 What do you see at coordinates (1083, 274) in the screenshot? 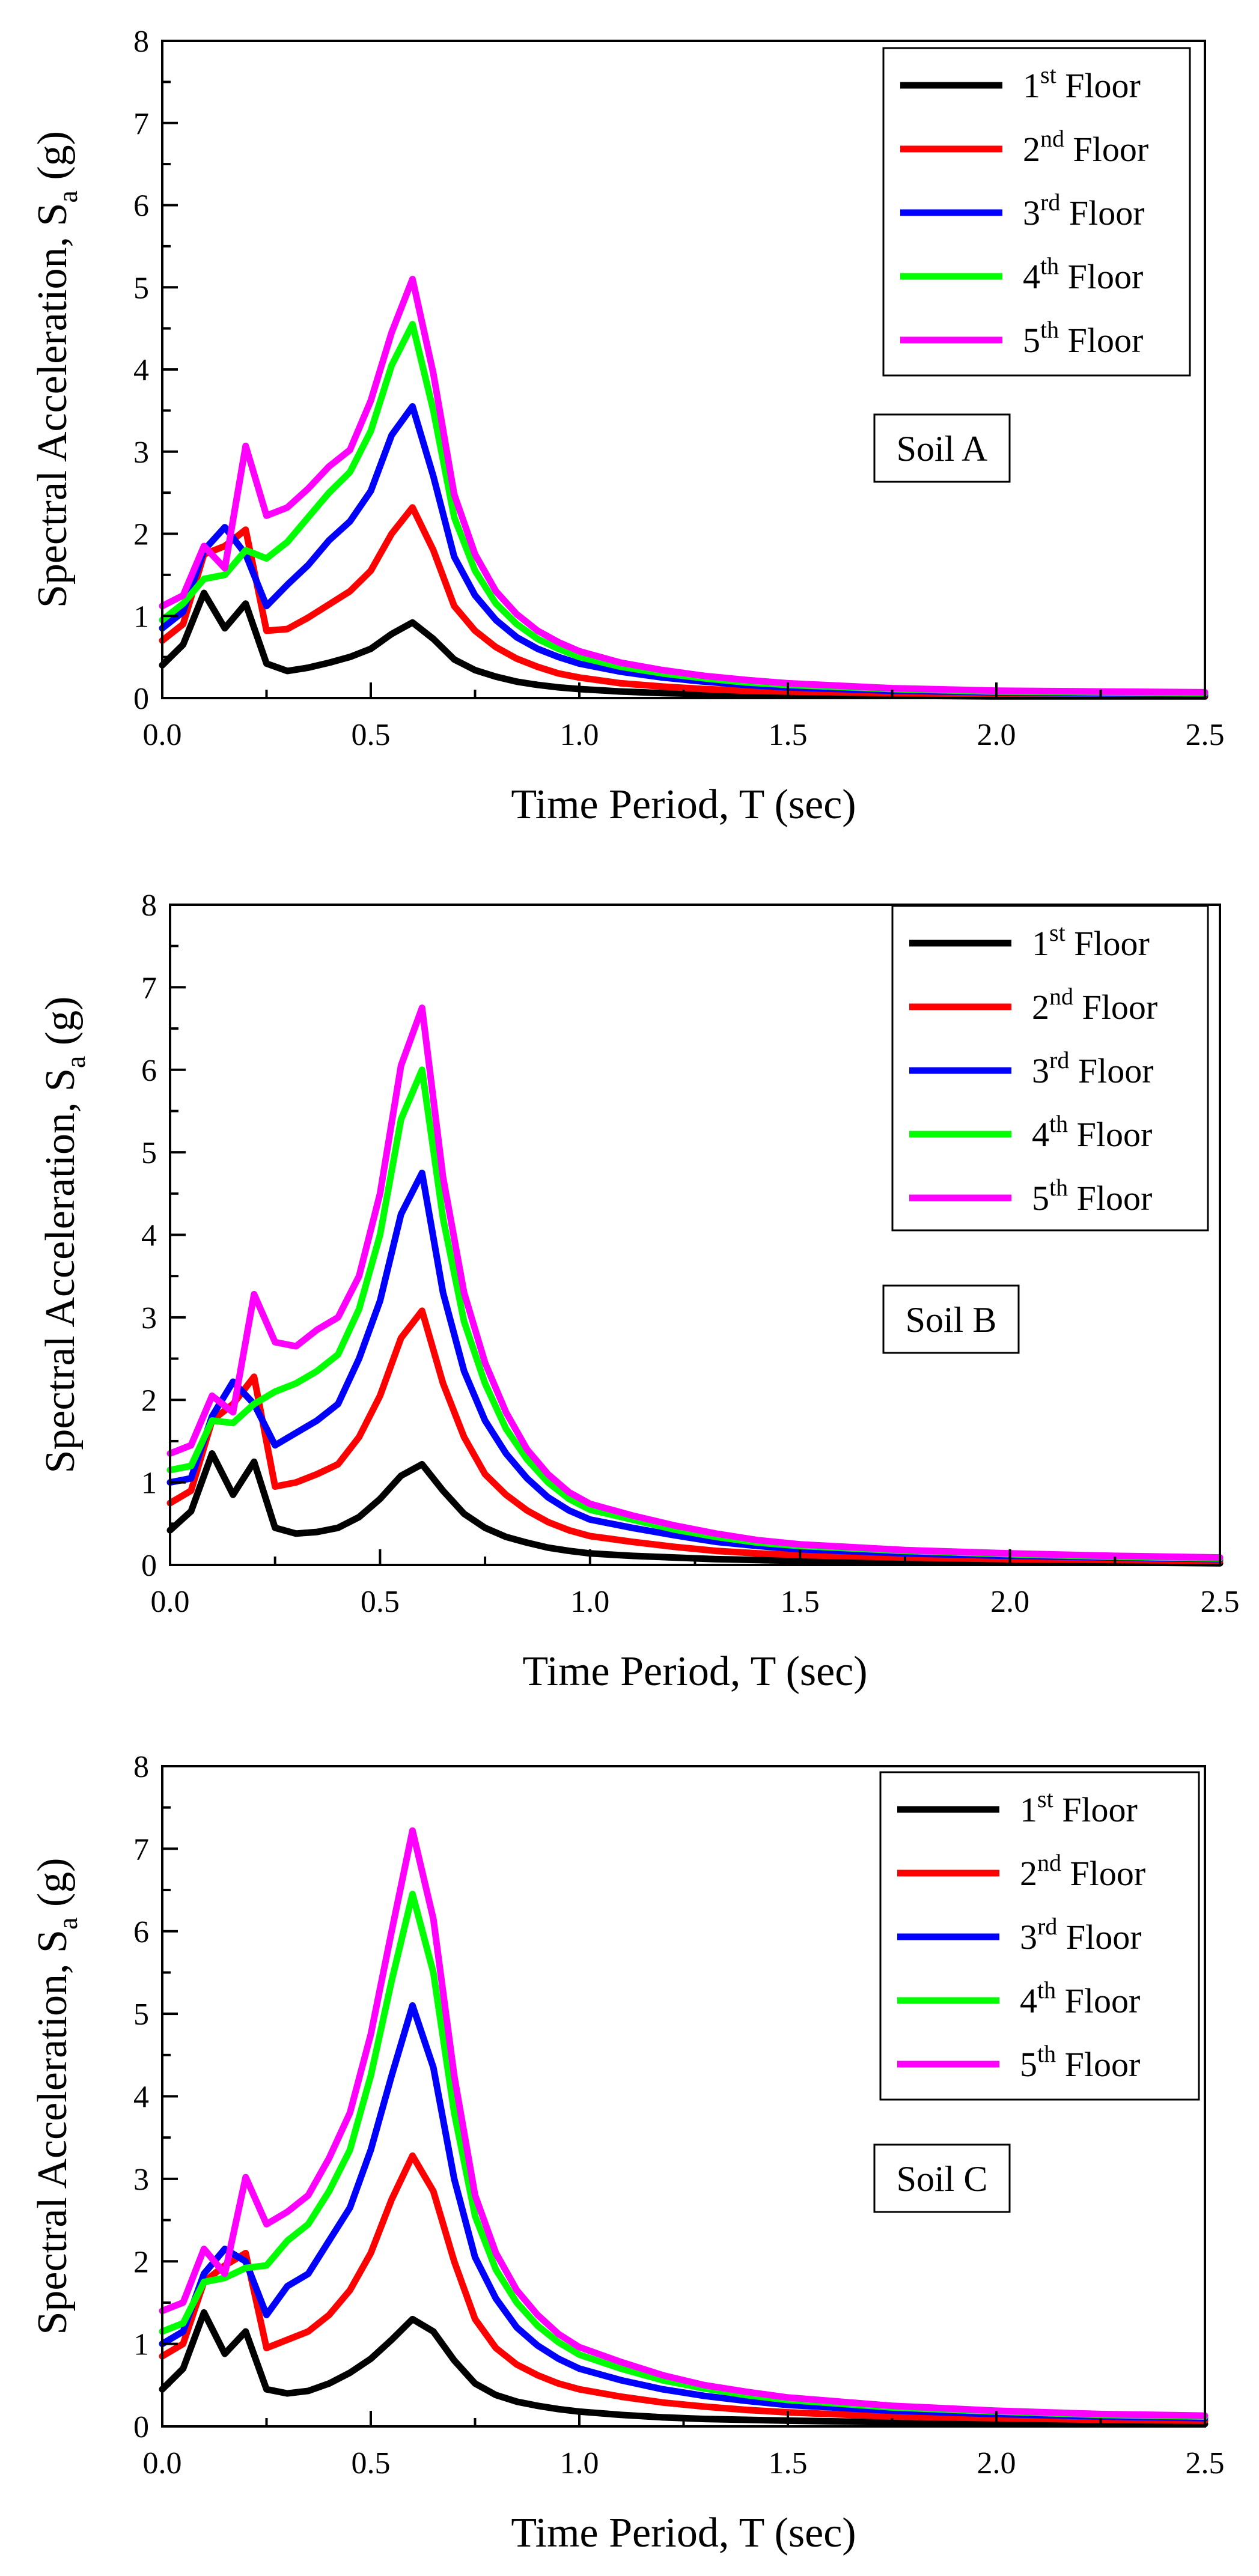
I see `legend-label: 4th Floor` at bounding box center [1083, 274].